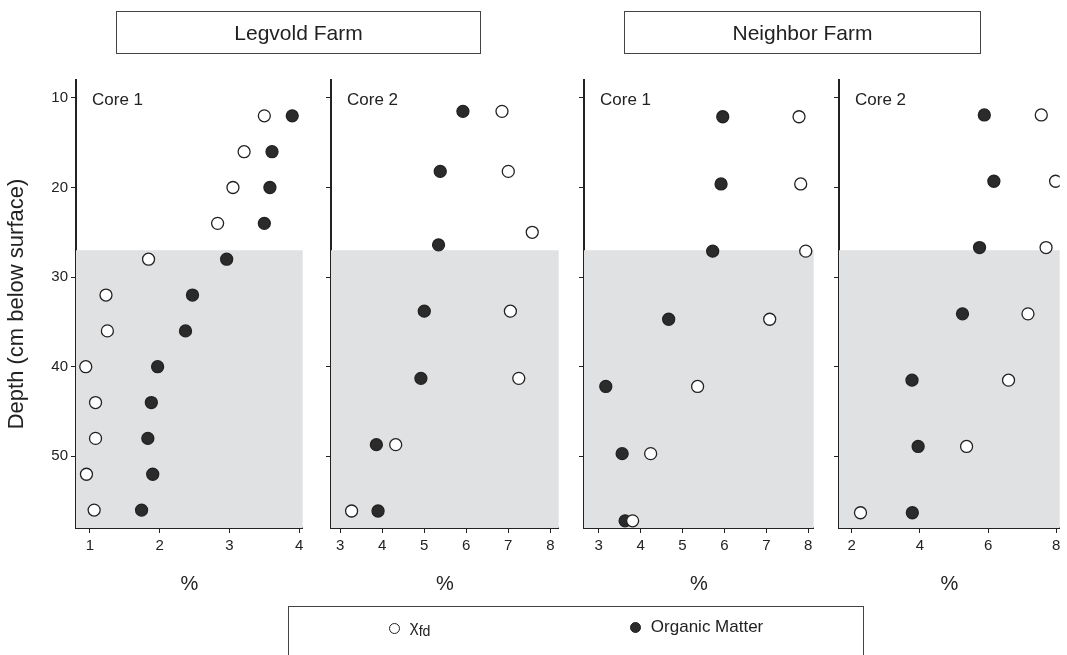 The height and width of the screenshot is (655, 1067). What do you see at coordinates (90, 545) in the screenshot?
I see `x-tick-label: 1` at bounding box center [90, 545].